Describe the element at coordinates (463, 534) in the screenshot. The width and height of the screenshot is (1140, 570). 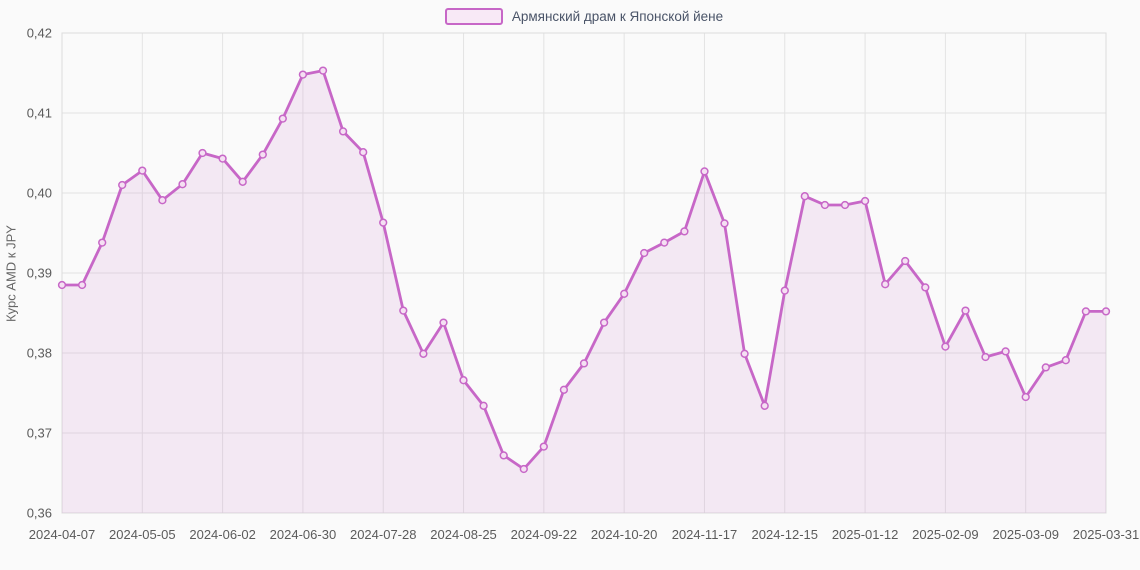
I see `x-tick-label: 2024-08-25` at that location.